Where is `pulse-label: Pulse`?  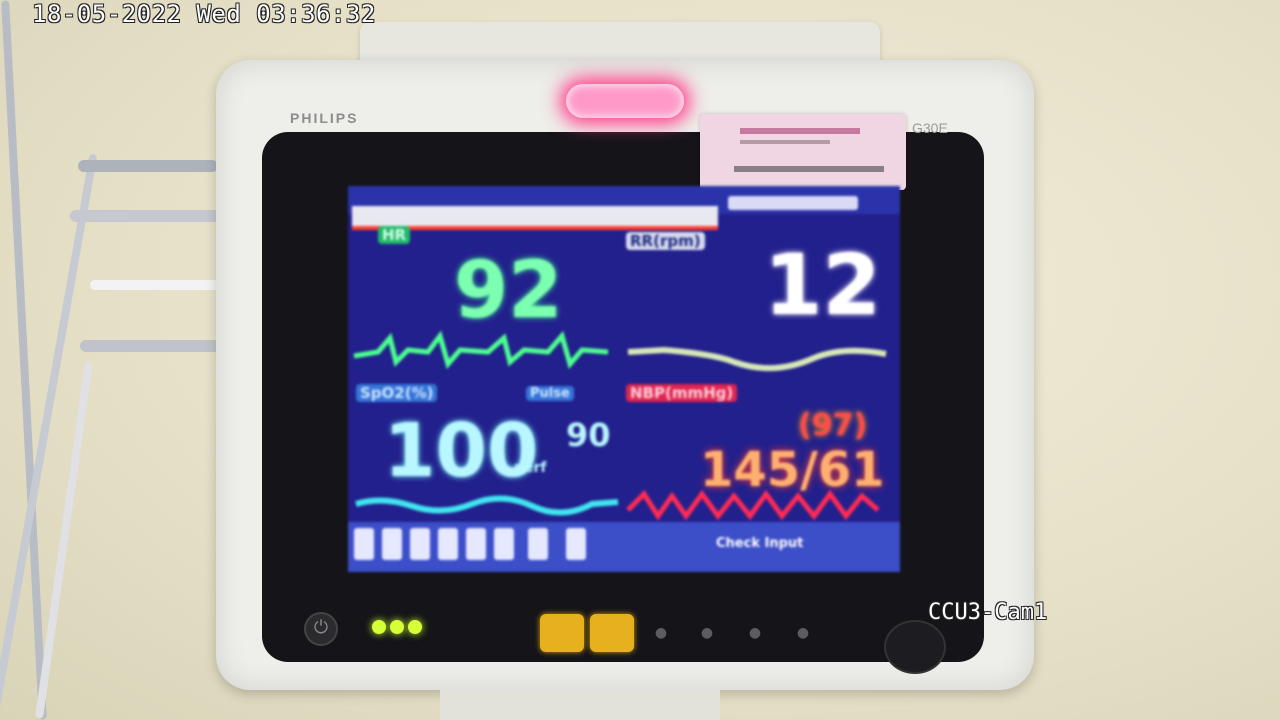
pulse-label: Pulse is located at coordinates (550, 393).